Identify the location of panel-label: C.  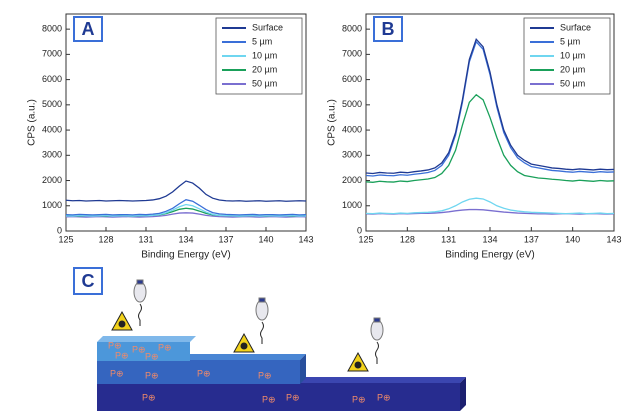
(88, 281).